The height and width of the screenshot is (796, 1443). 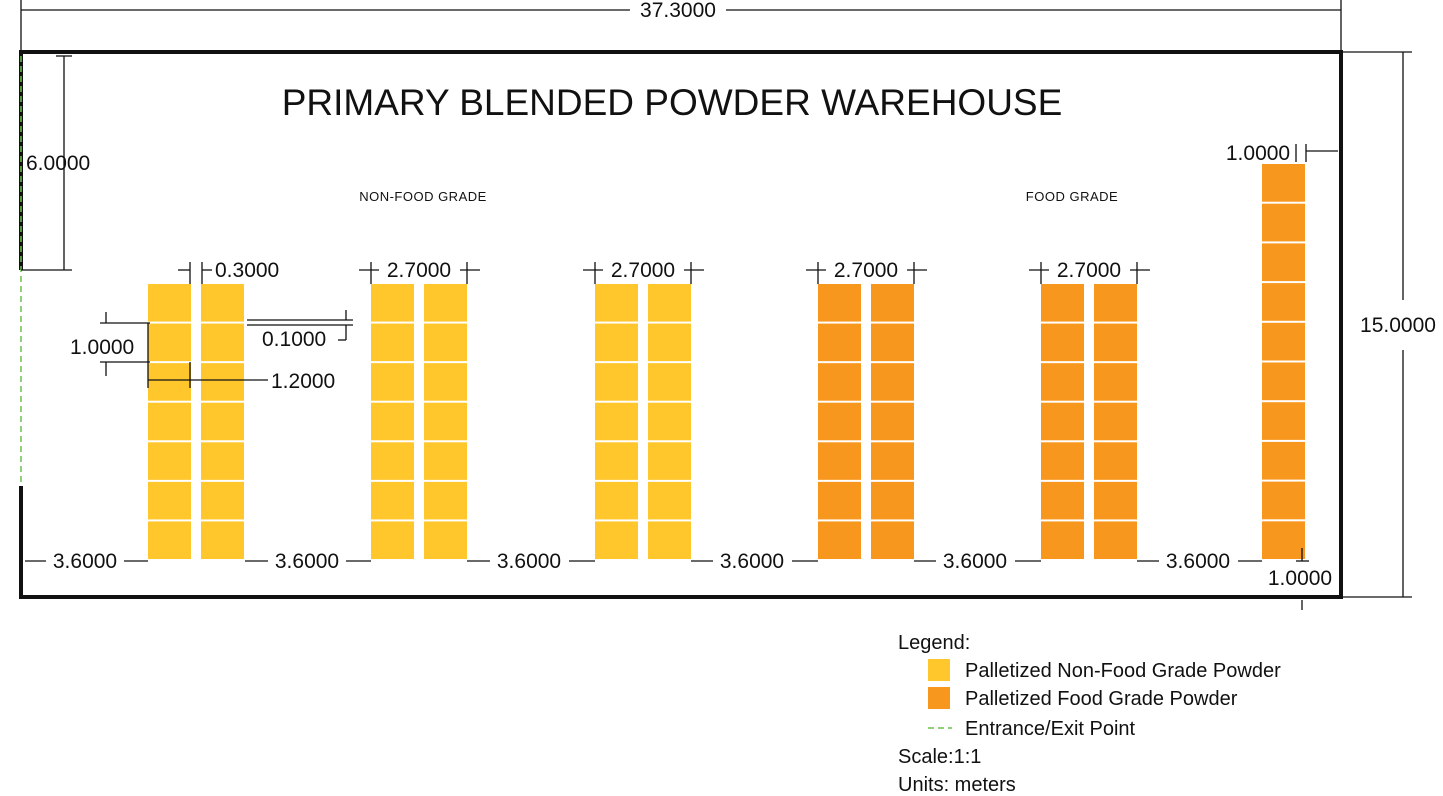 What do you see at coordinates (308, 561) in the screenshot?
I see `aisle-dimension-2: 3.6000` at bounding box center [308, 561].